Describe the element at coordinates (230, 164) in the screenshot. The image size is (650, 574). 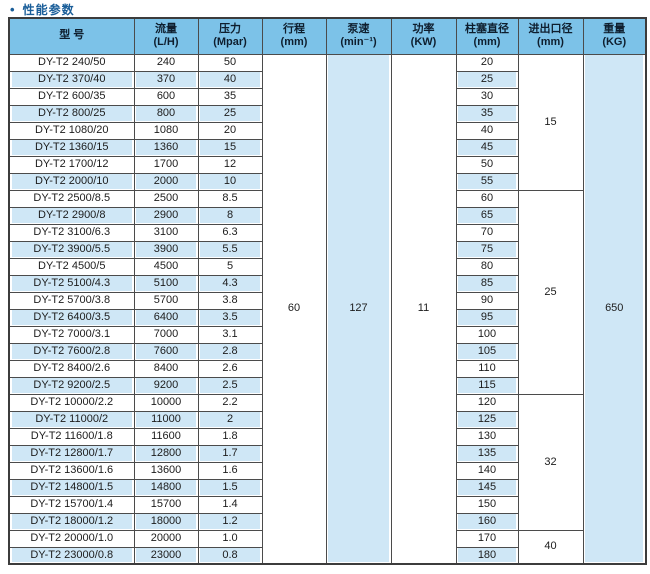
I see `cell-pressure: 12` at that location.